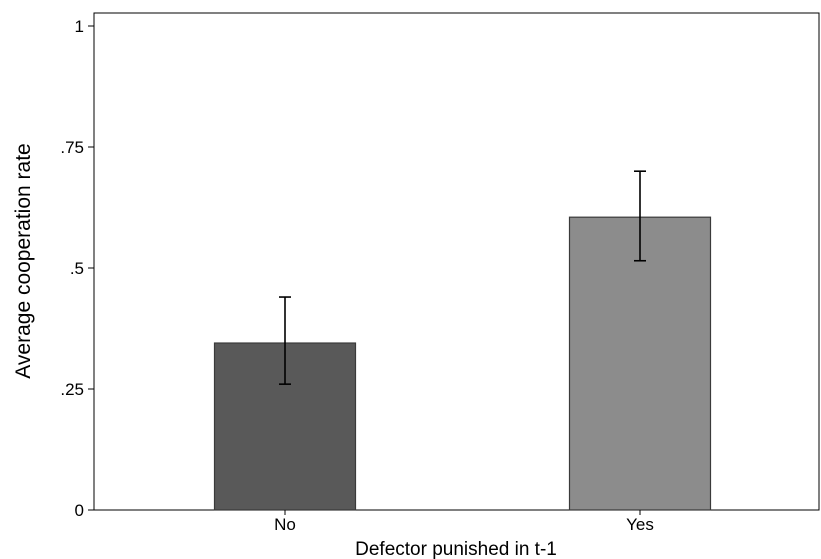  I want to click on y-axis-title: Average cooperation rate, so click(23, 260).